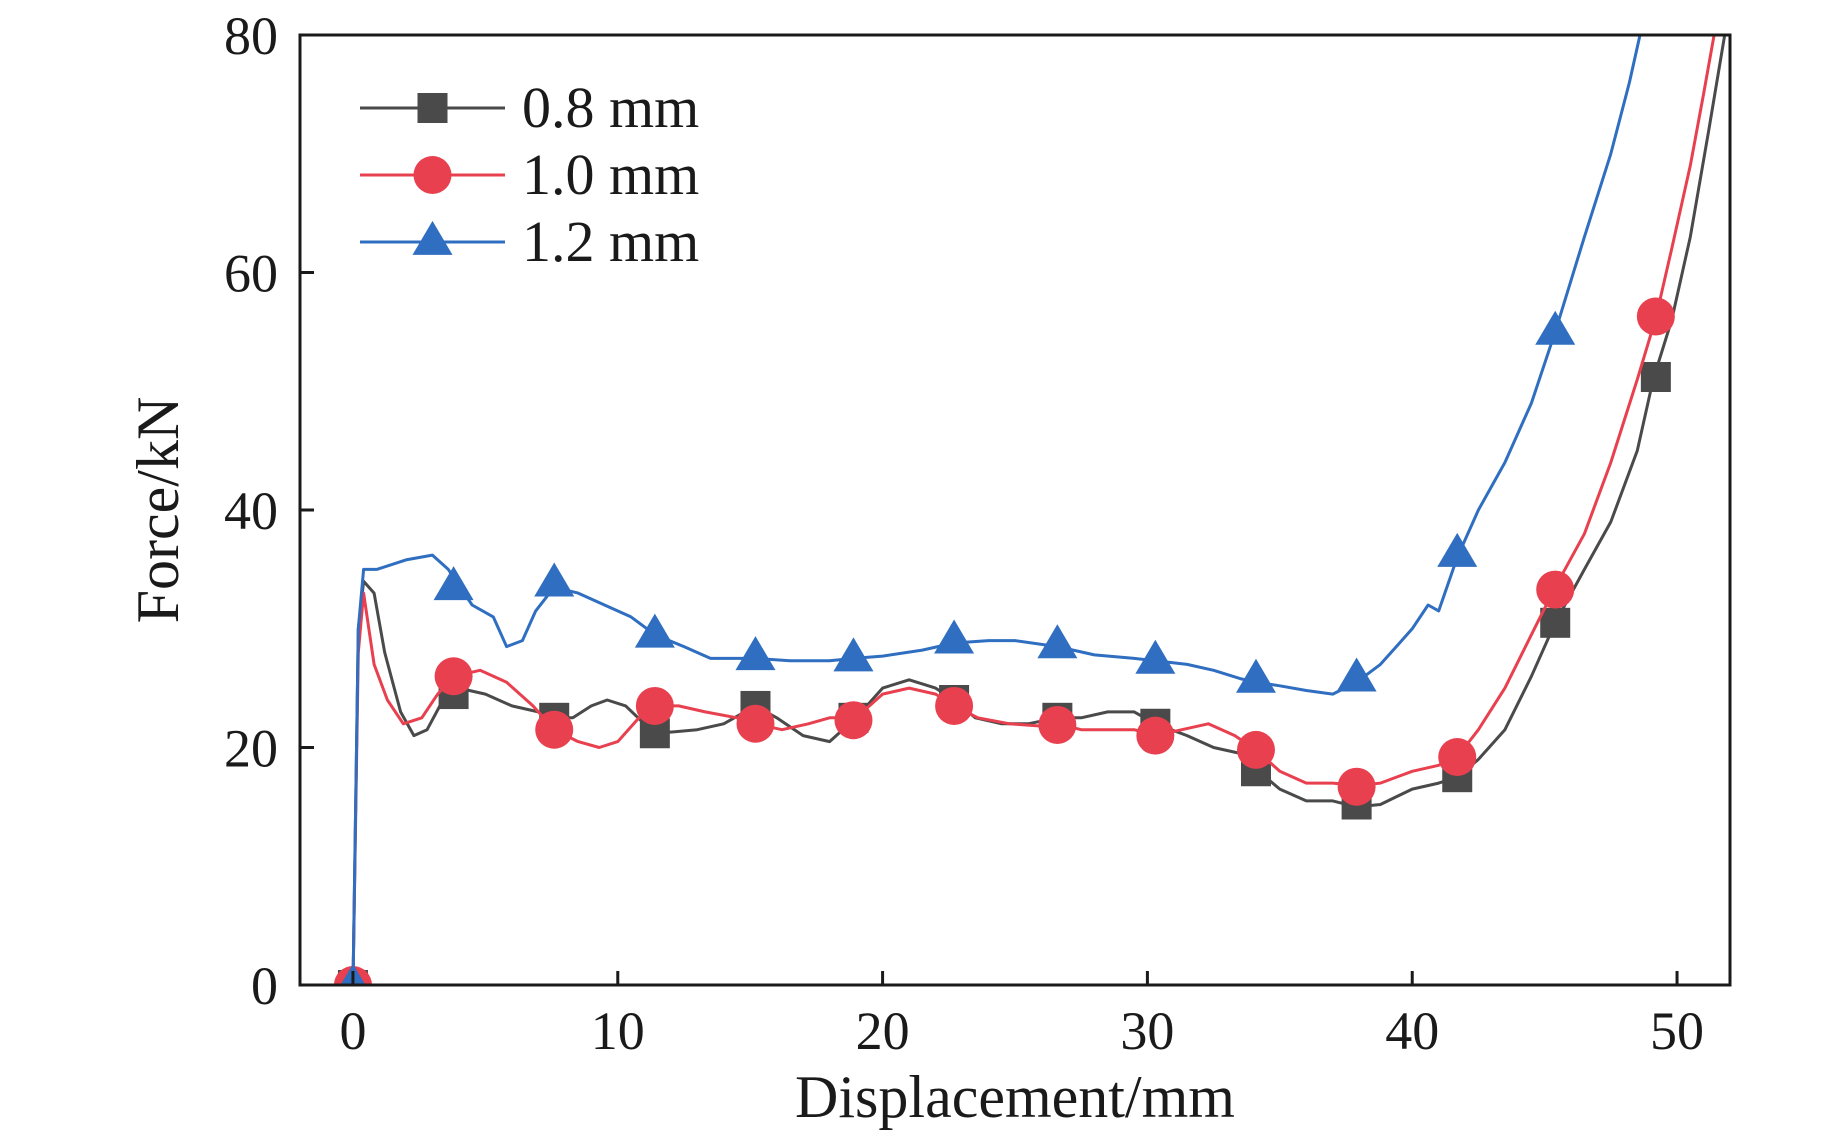  What do you see at coordinates (1015, 1097) in the screenshot?
I see `x-axis-label: Displacement/mm` at bounding box center [1015, 1097].